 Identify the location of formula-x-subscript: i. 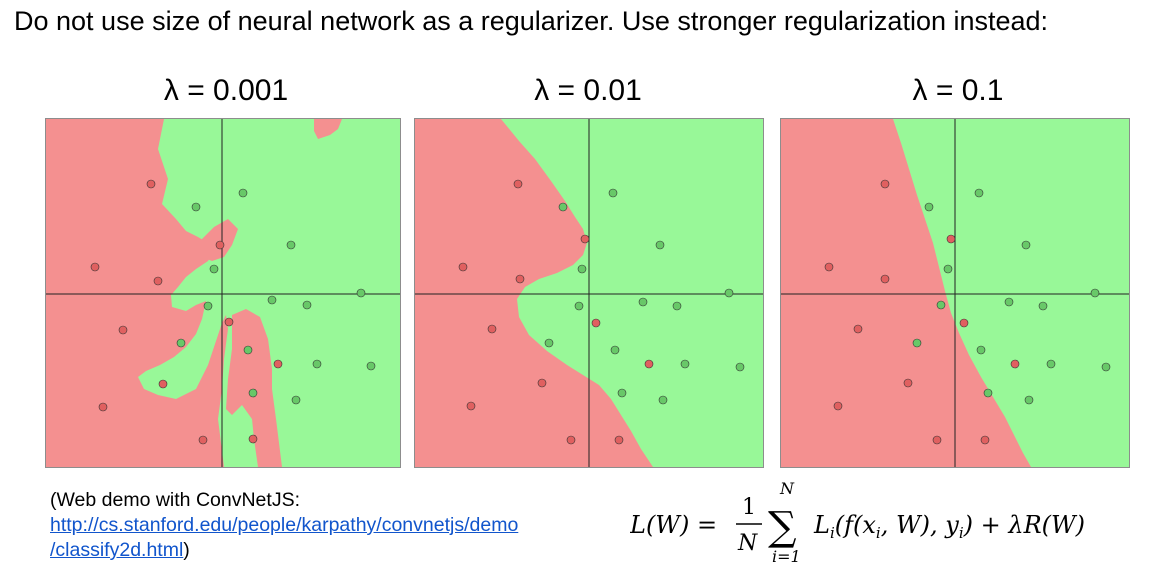
(878, 533).